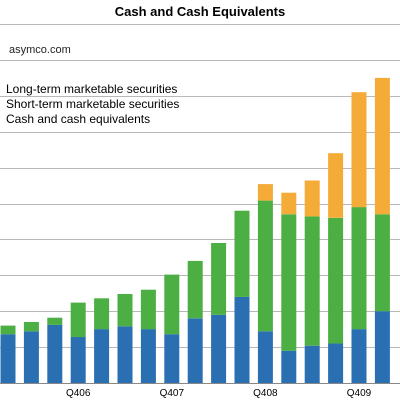 This screenshot has height=400, width=400. Describe the element at coordinates (78, 119) in the screenshot. I see `legend-item-cash: Cash and cash equivalents` at that location.